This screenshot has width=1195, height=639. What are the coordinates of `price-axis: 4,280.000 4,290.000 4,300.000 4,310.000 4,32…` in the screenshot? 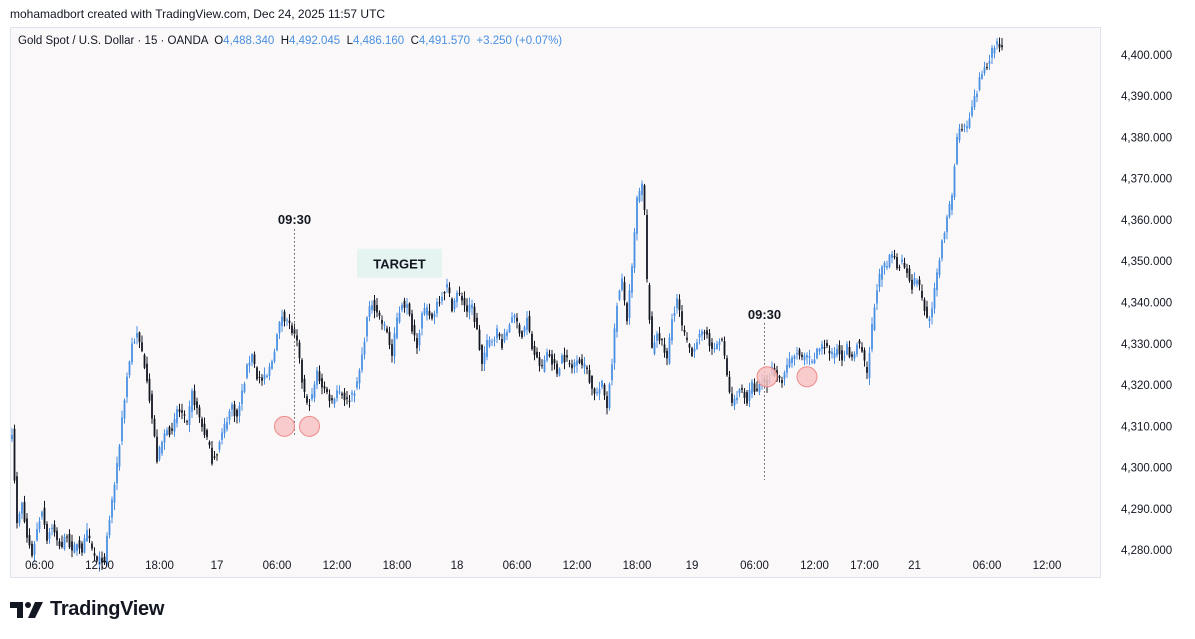 It's located at (1146, 303).